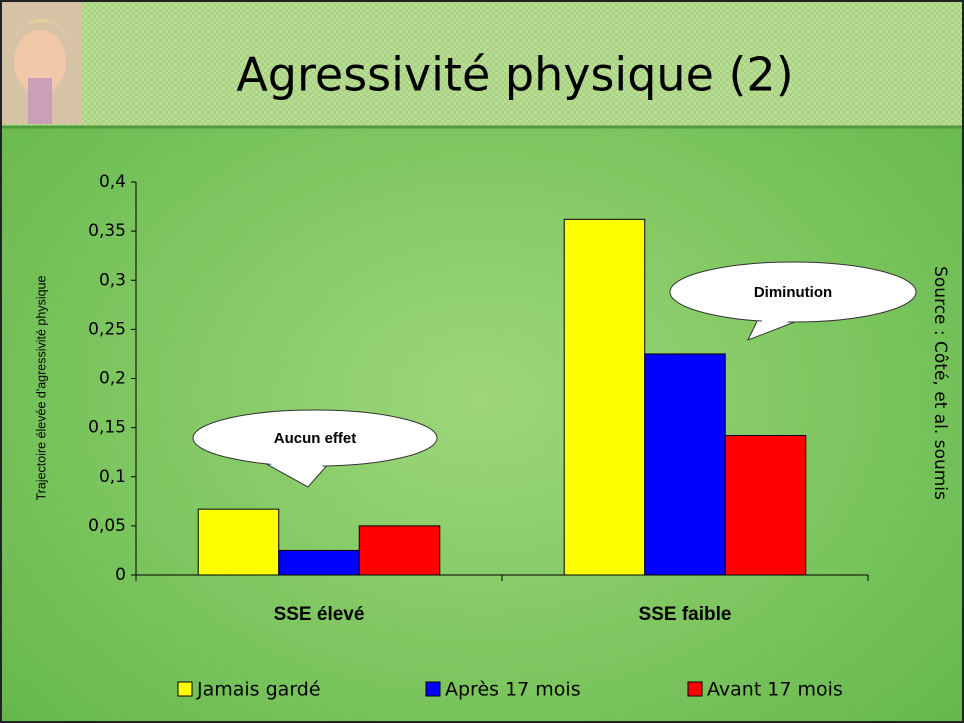  Describe the element at coordinates (107, 428) in the screenshot. I see `y-tick-label: 0,15` at that location.